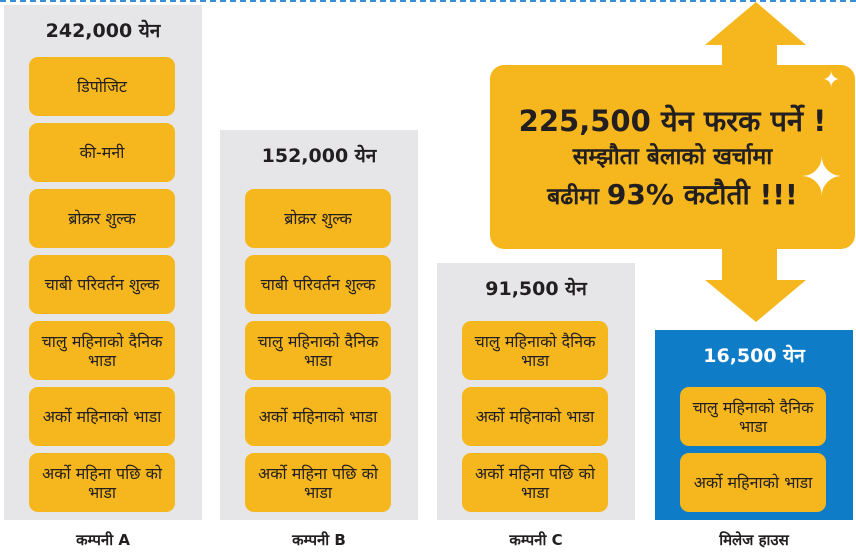 This screenshot has width=856, height=553. I want to click on top-dashed-border, so click(428, 1).